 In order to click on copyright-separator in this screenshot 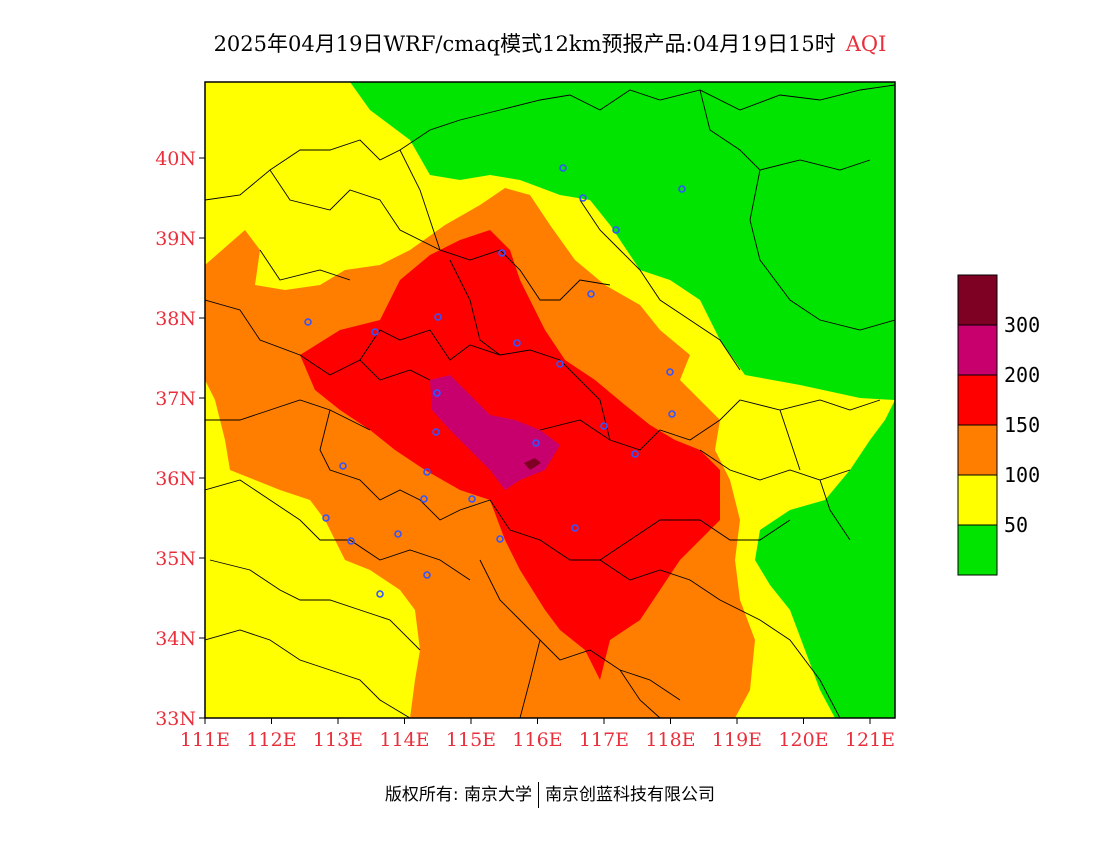, I will do `click(539, 795)`.